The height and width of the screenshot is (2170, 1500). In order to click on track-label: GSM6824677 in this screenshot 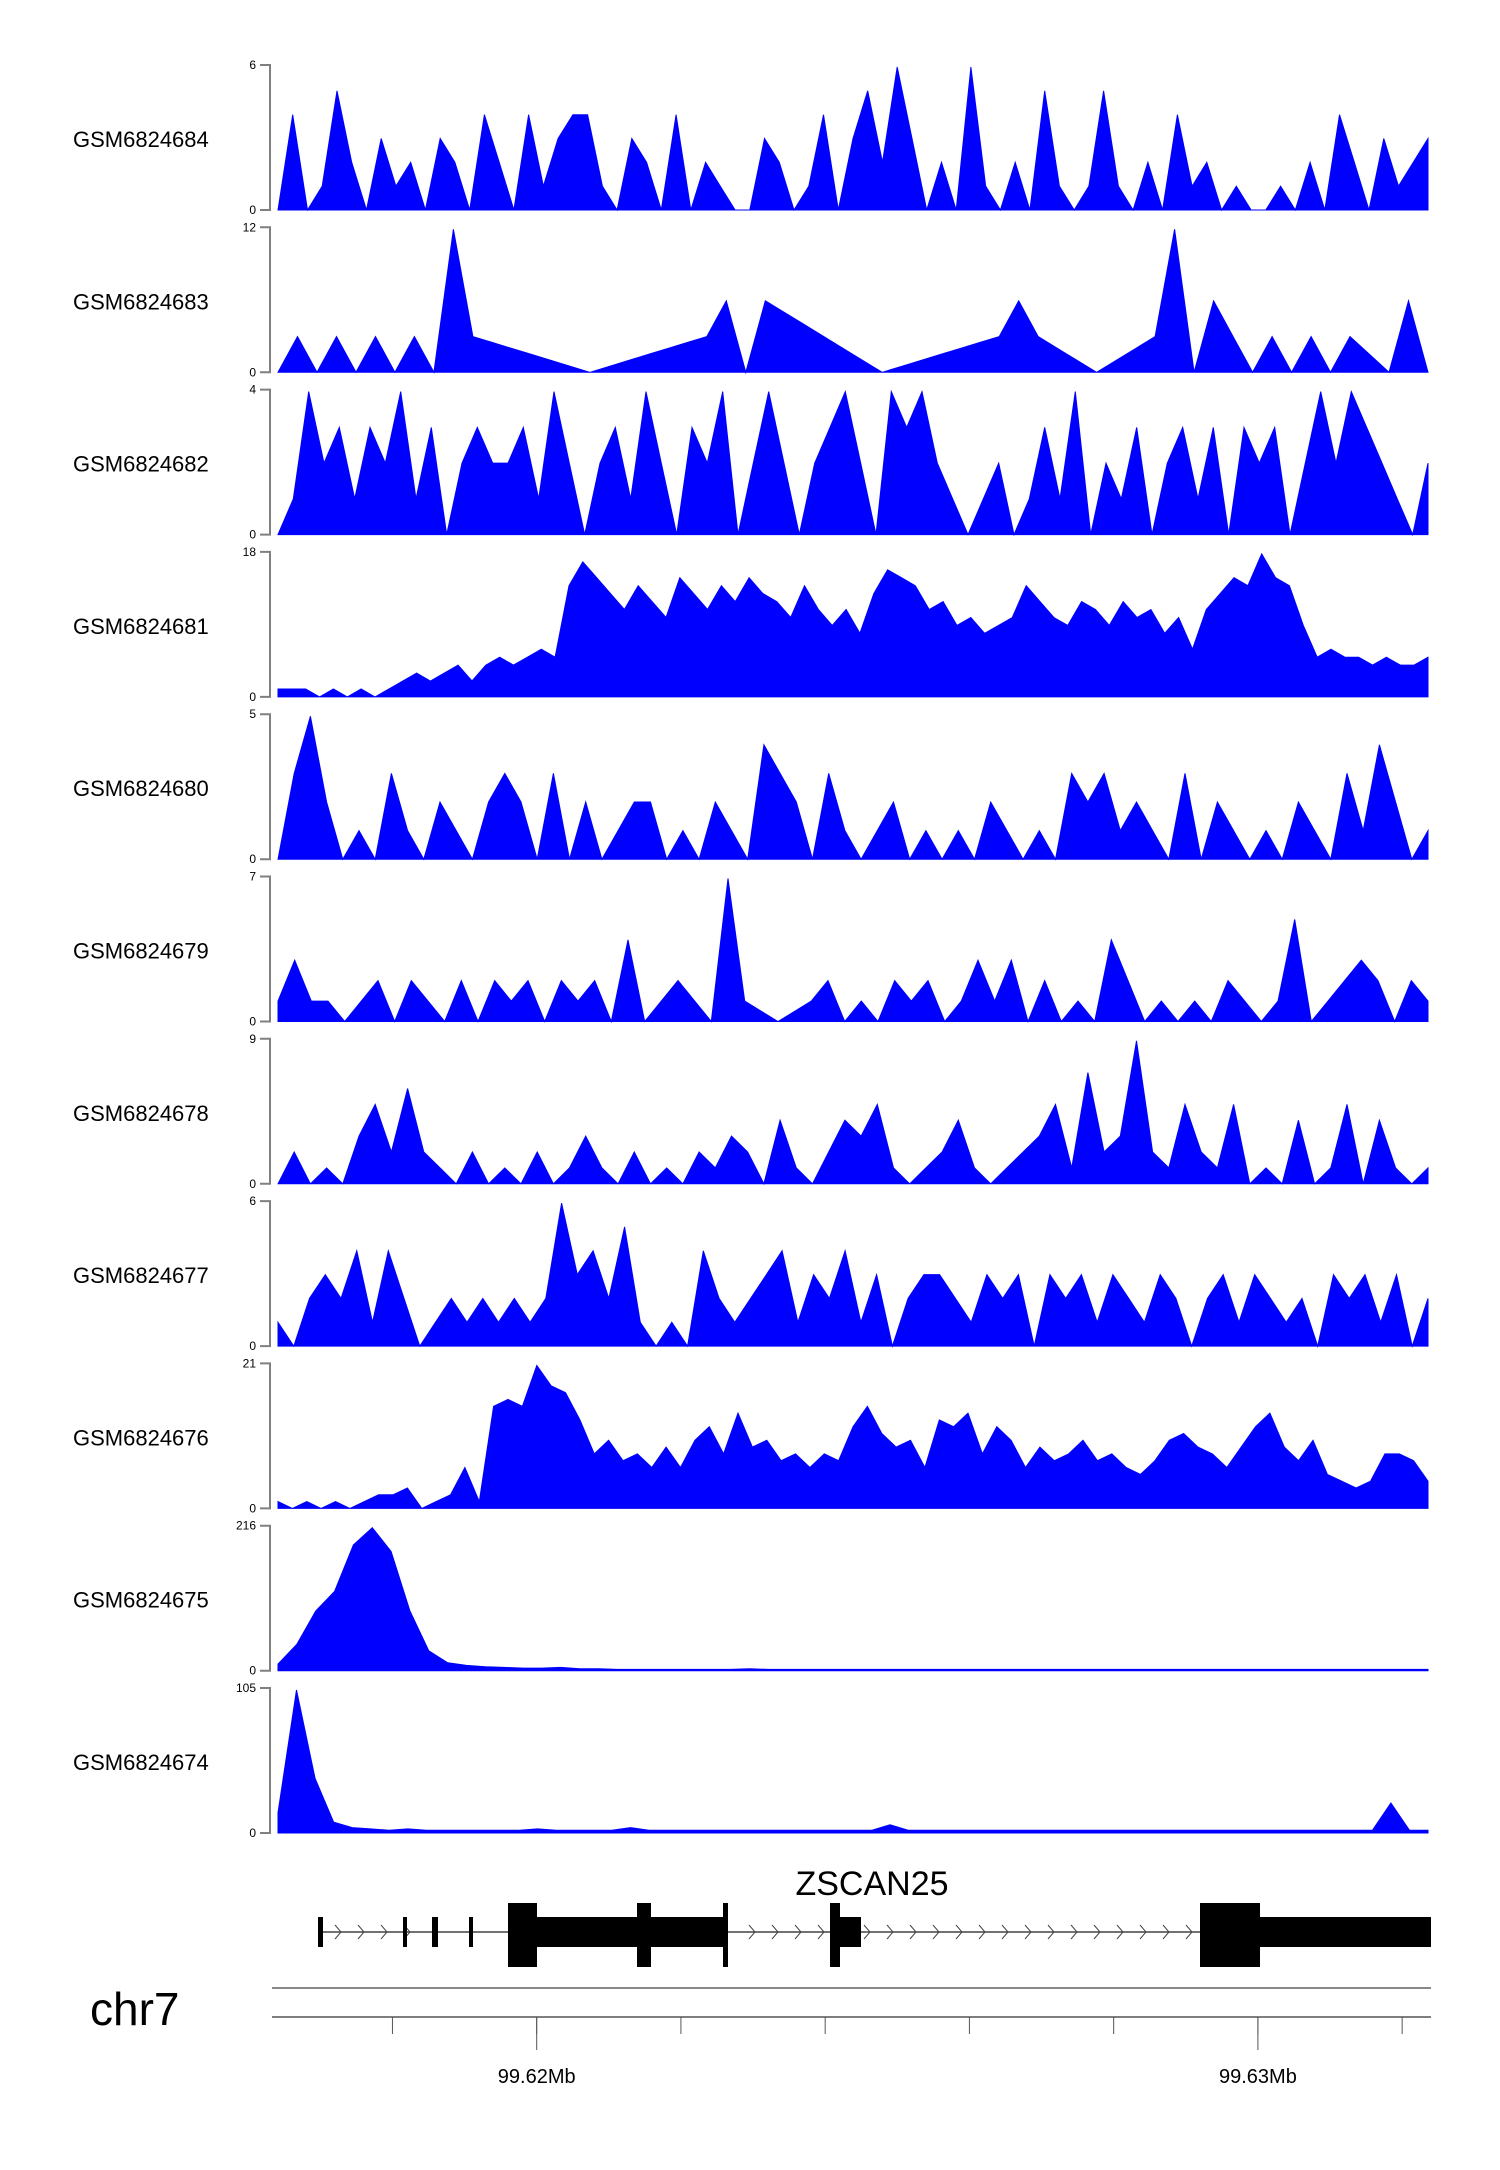, I will do `click(141, 1275)`.